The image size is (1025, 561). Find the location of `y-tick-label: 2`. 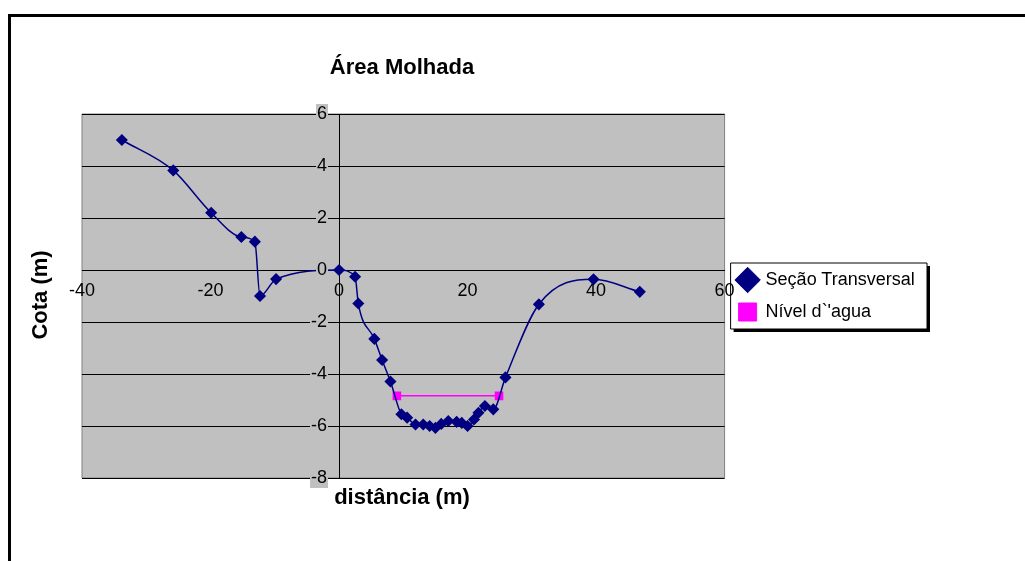

y-tick-label: 2 is located at coordinates (322, 216).